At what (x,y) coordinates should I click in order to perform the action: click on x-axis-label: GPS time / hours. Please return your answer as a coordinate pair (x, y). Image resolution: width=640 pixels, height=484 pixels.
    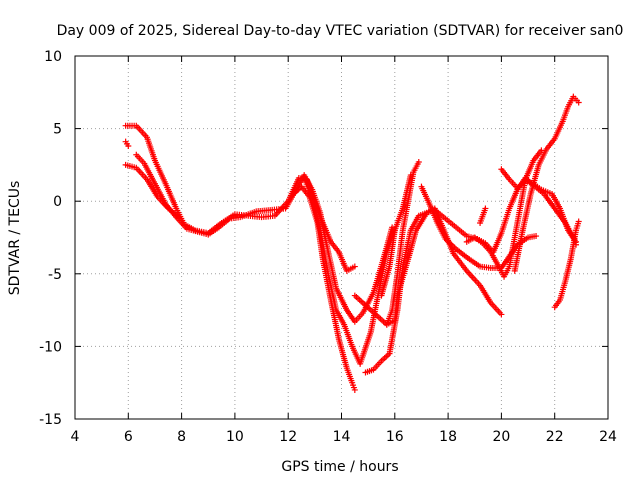
    Looking at the image, I should click on (339, 467).